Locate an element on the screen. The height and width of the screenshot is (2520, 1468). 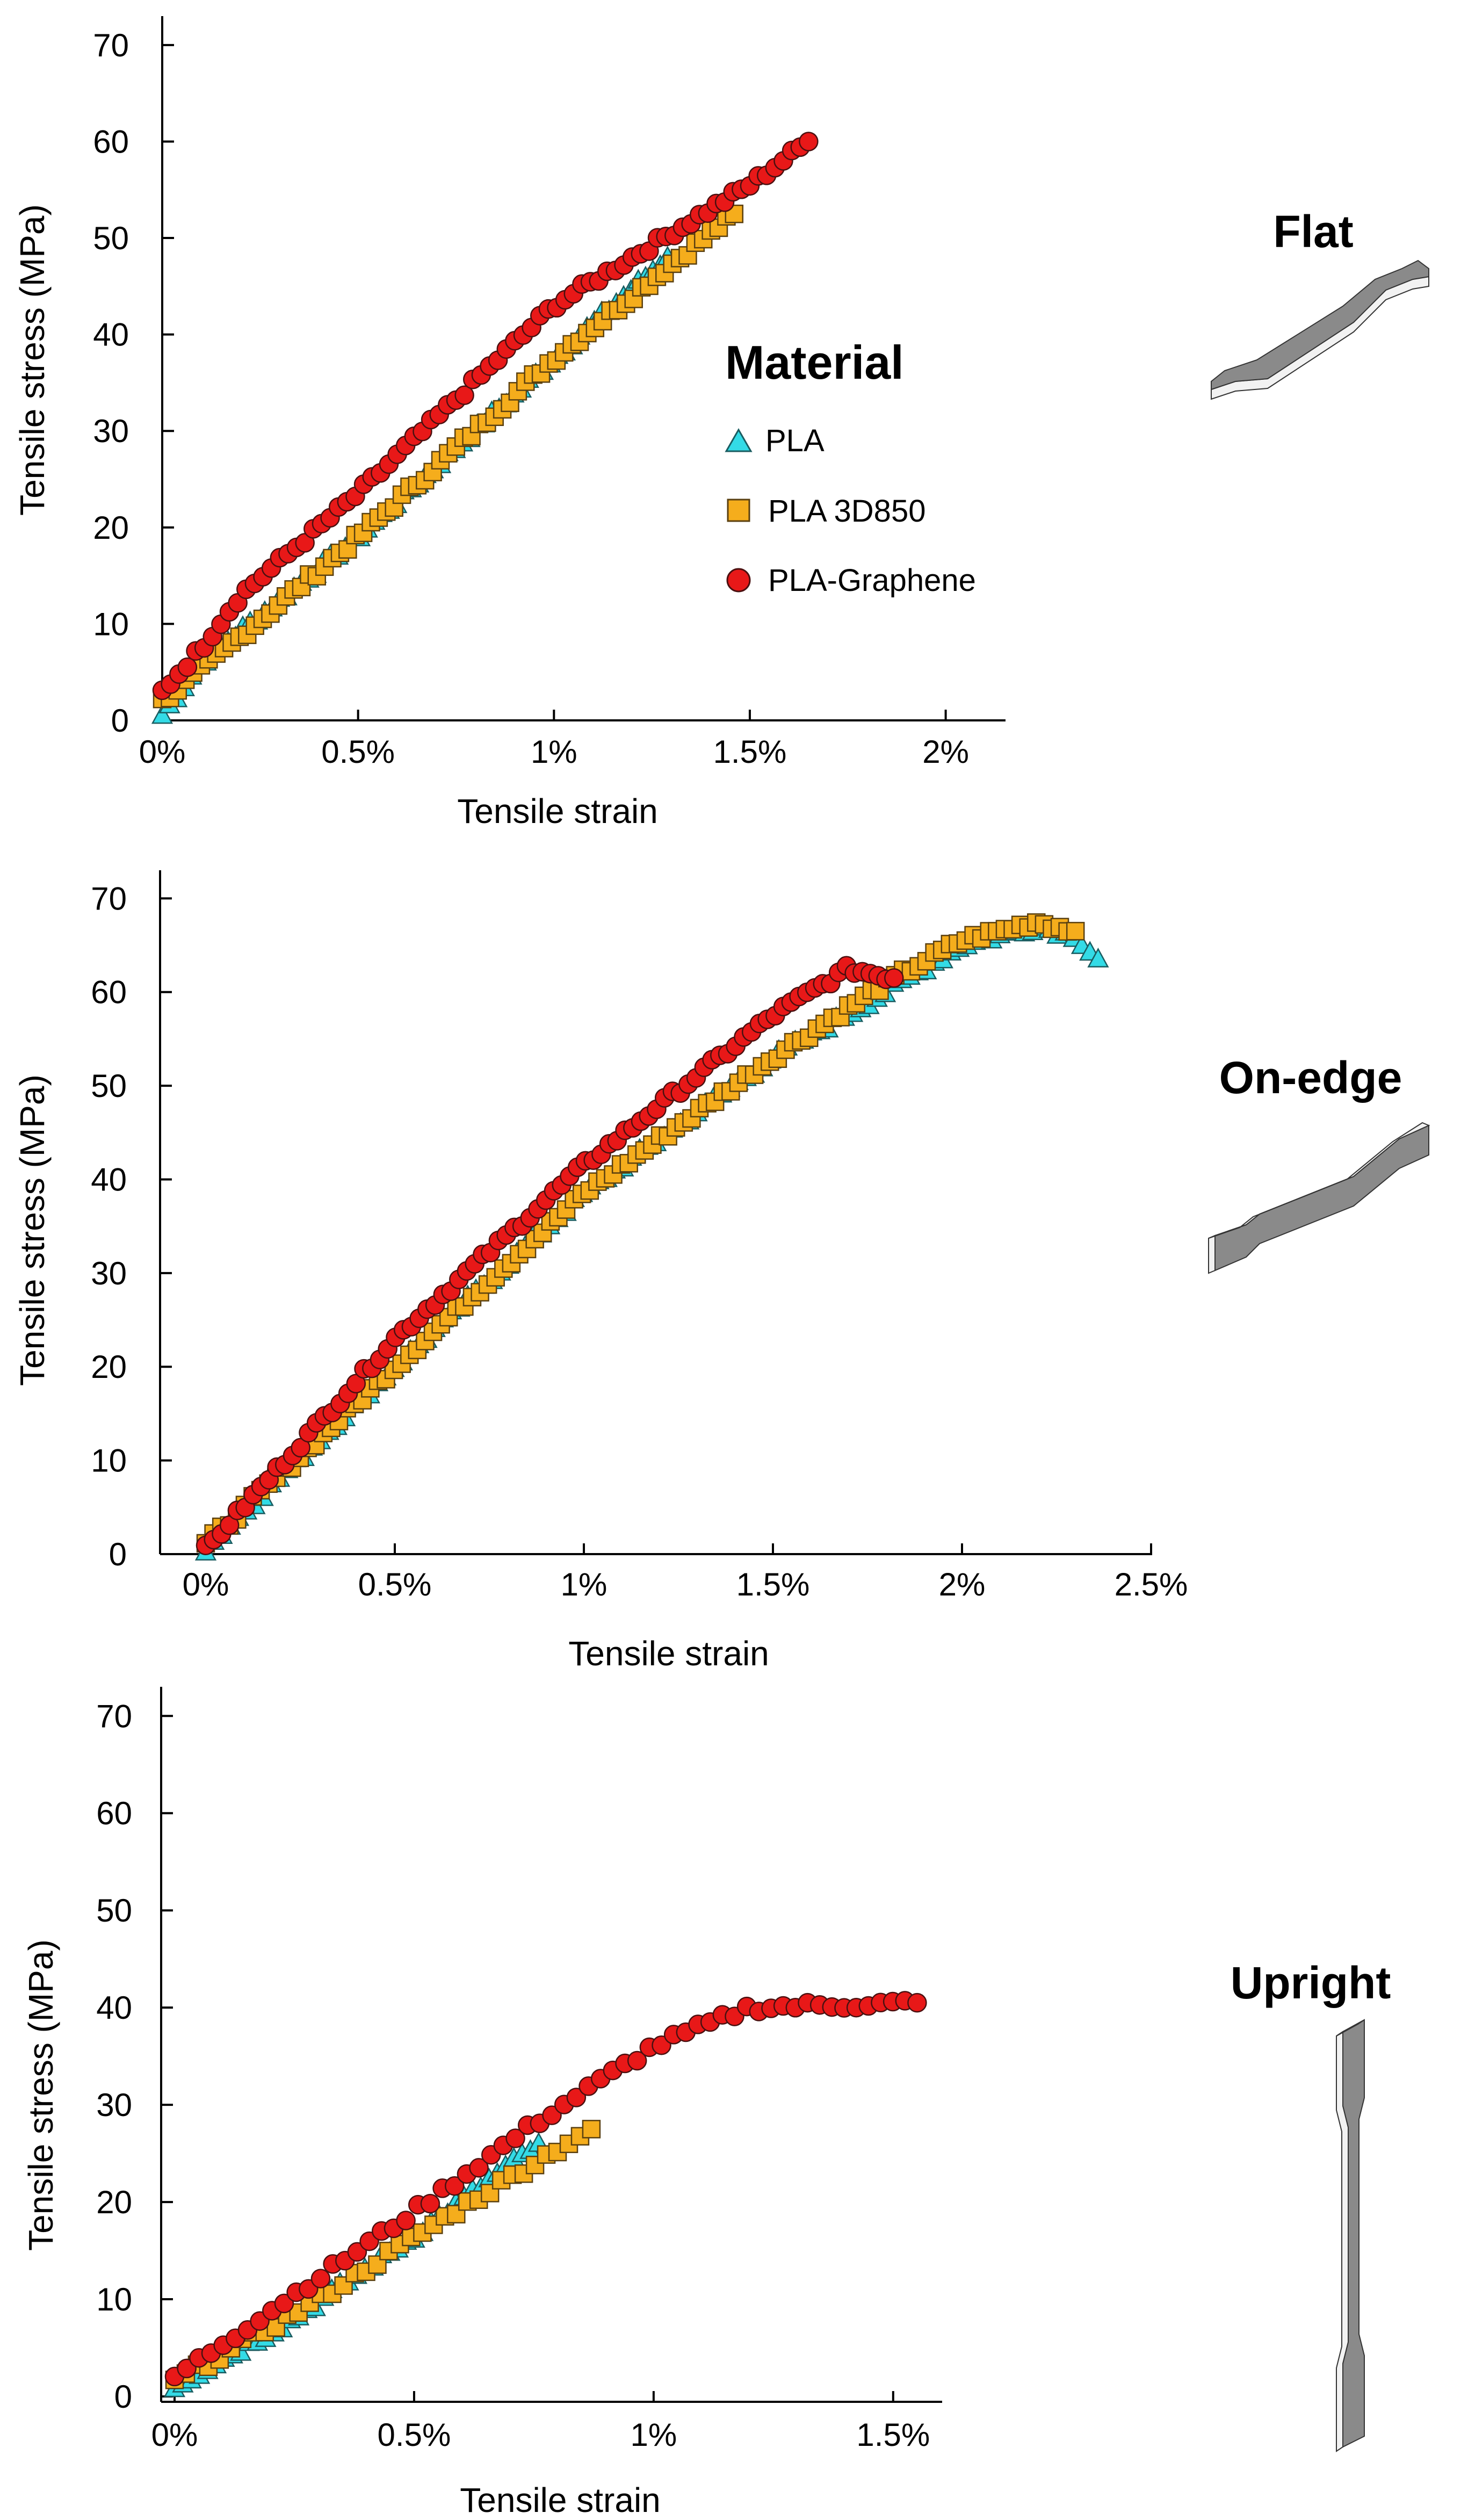
y-axis-label-flat: Tensile stress (MPa) is located at coordinates (32, 360).